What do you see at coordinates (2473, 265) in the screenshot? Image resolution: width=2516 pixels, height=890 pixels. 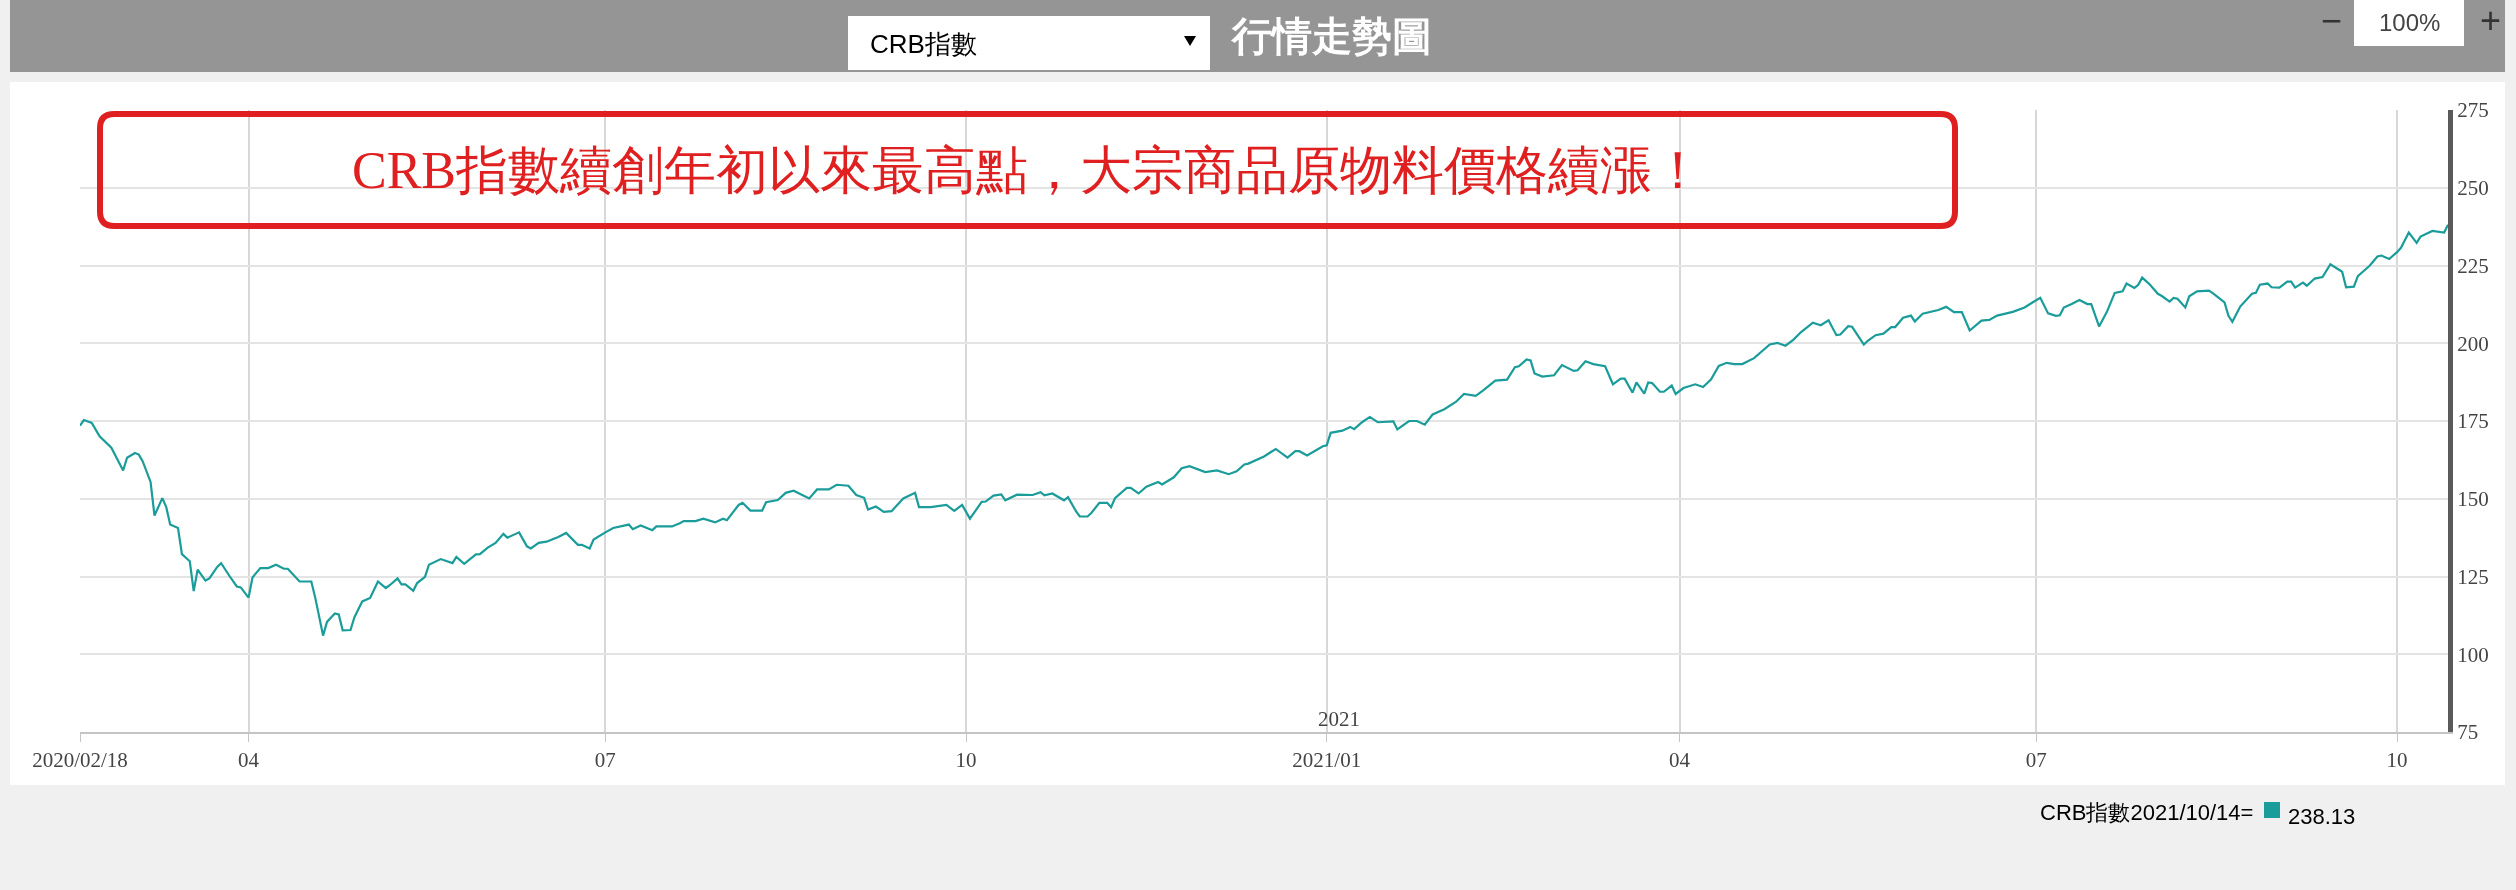 I see `y-tick-label: 225` at bounding box center [2473, 265].